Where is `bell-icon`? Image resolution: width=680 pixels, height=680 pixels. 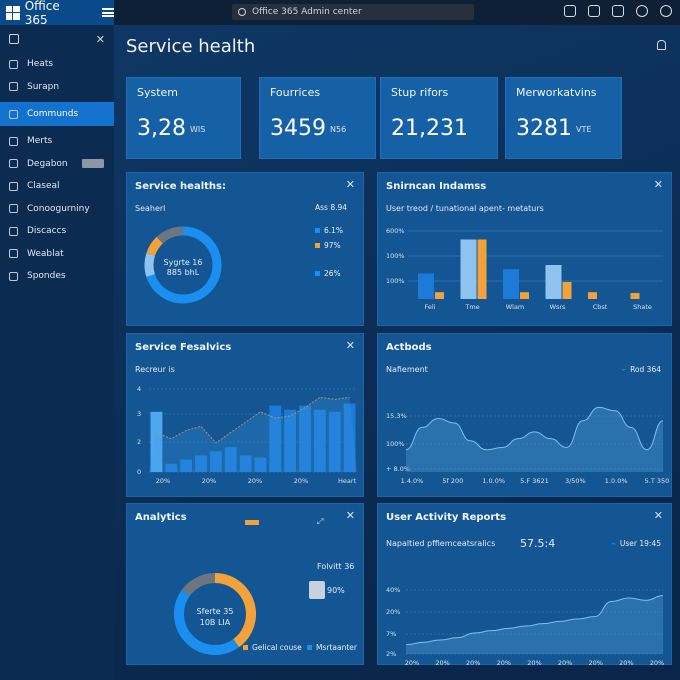
bell-icon is located at coordinates (594, 11).